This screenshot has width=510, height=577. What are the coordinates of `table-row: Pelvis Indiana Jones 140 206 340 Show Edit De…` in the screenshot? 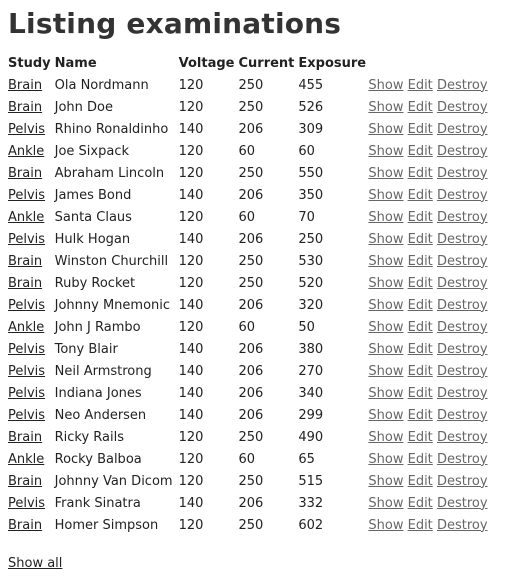 It's located at (248, 393).